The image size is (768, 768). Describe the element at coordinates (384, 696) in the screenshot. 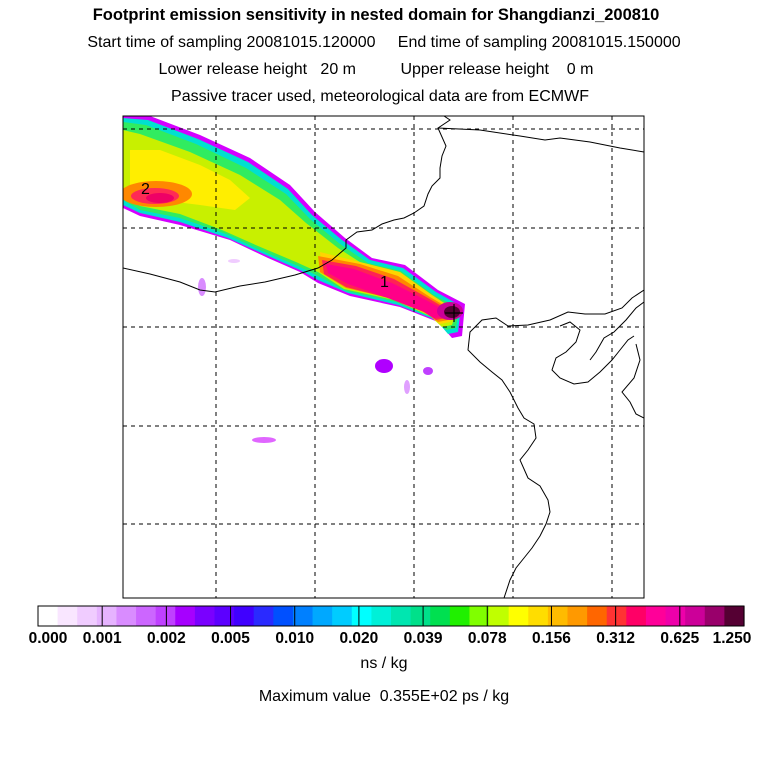

I see `maximum-value: Maximum value 0.355E+02 ps / kg` at that location.